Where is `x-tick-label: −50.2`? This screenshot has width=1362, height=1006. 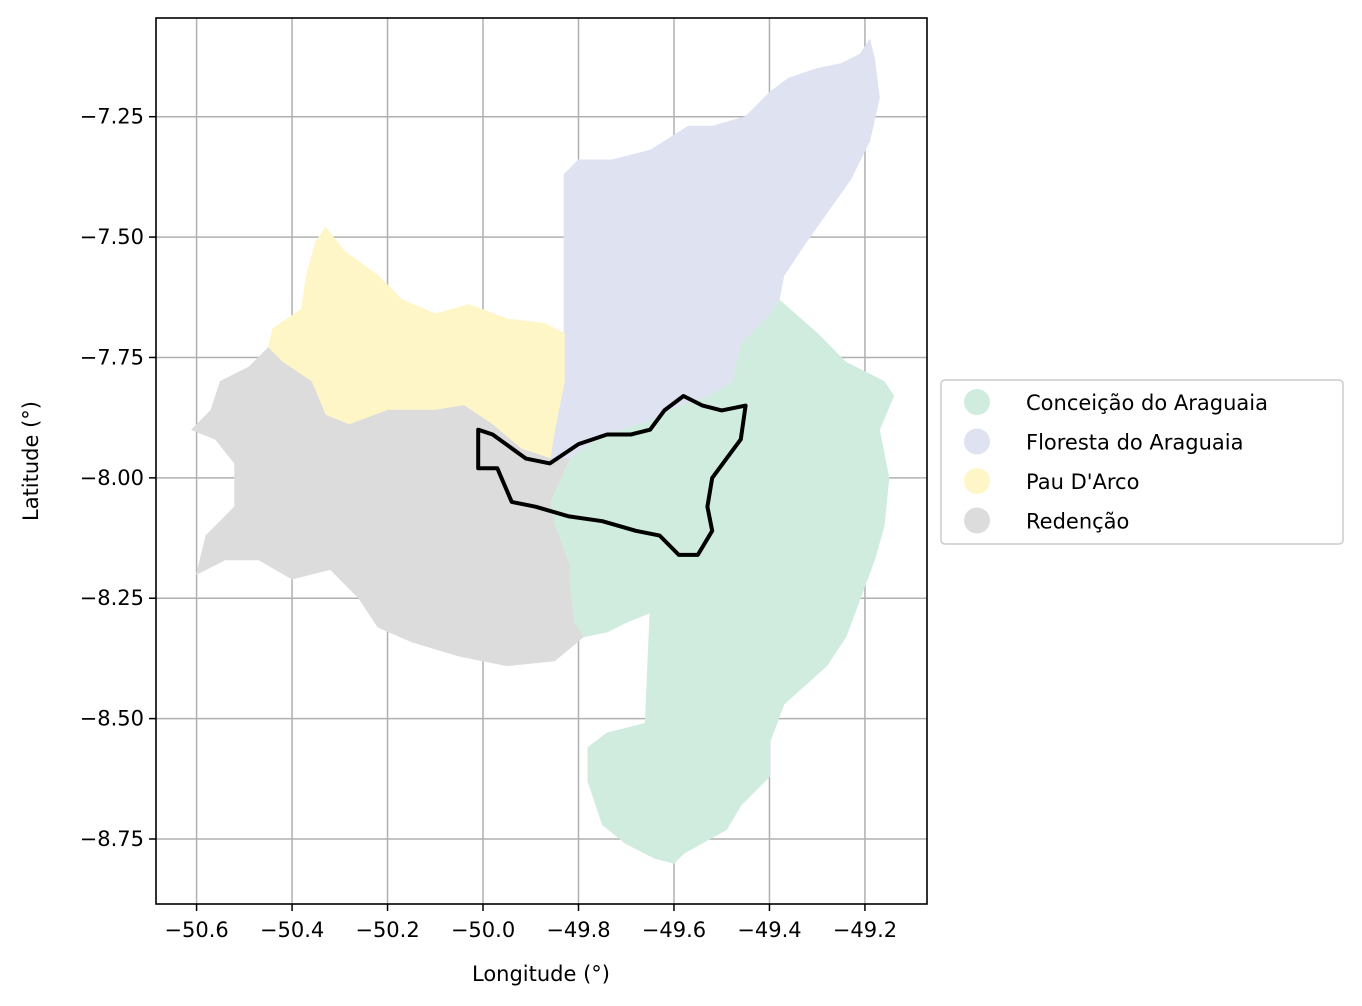
x-tick-label: −50.2 is located at coordinates (387, 930).